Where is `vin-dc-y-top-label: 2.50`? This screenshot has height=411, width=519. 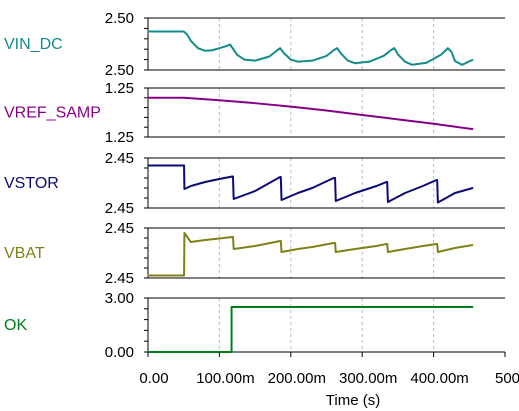
vin-dc-y-top-label: 2.50 is located at coordinates (119, 18).